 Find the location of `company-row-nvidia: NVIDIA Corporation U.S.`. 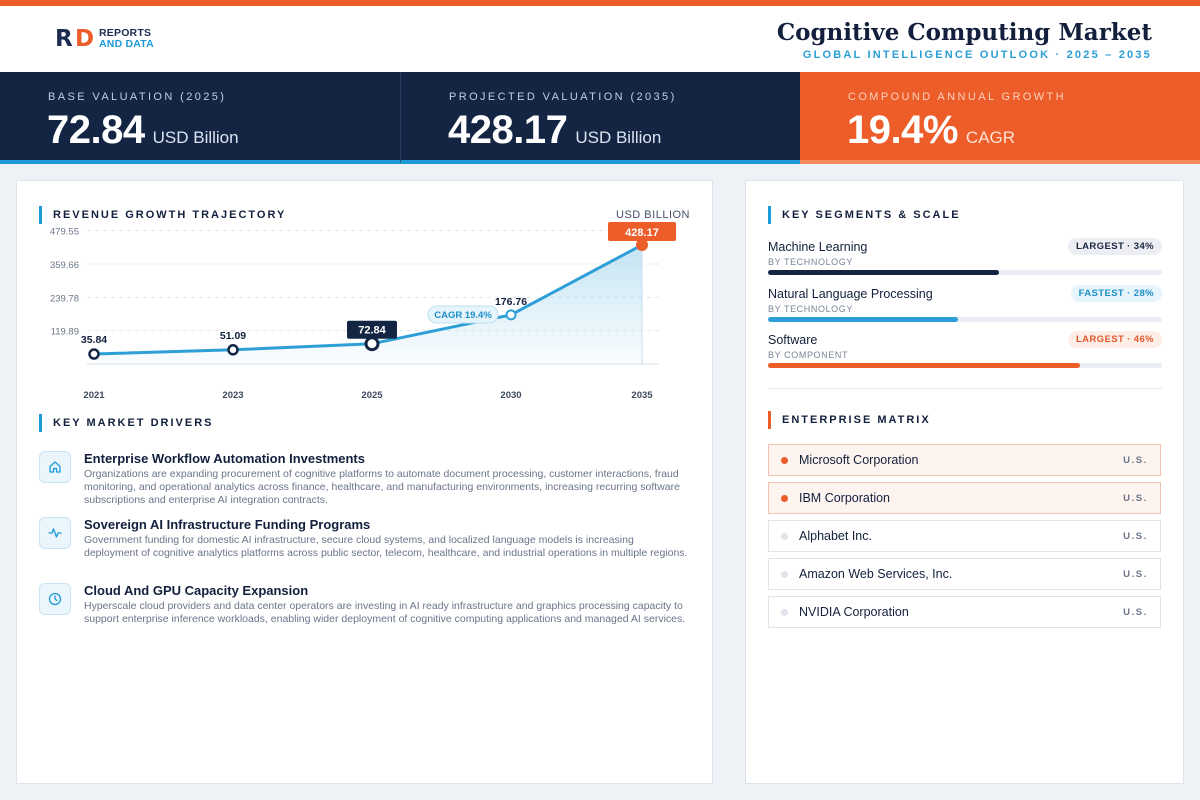

company-row-nvidia: NVIDIA Corporation U.S. is located at coordinates (964, 612).